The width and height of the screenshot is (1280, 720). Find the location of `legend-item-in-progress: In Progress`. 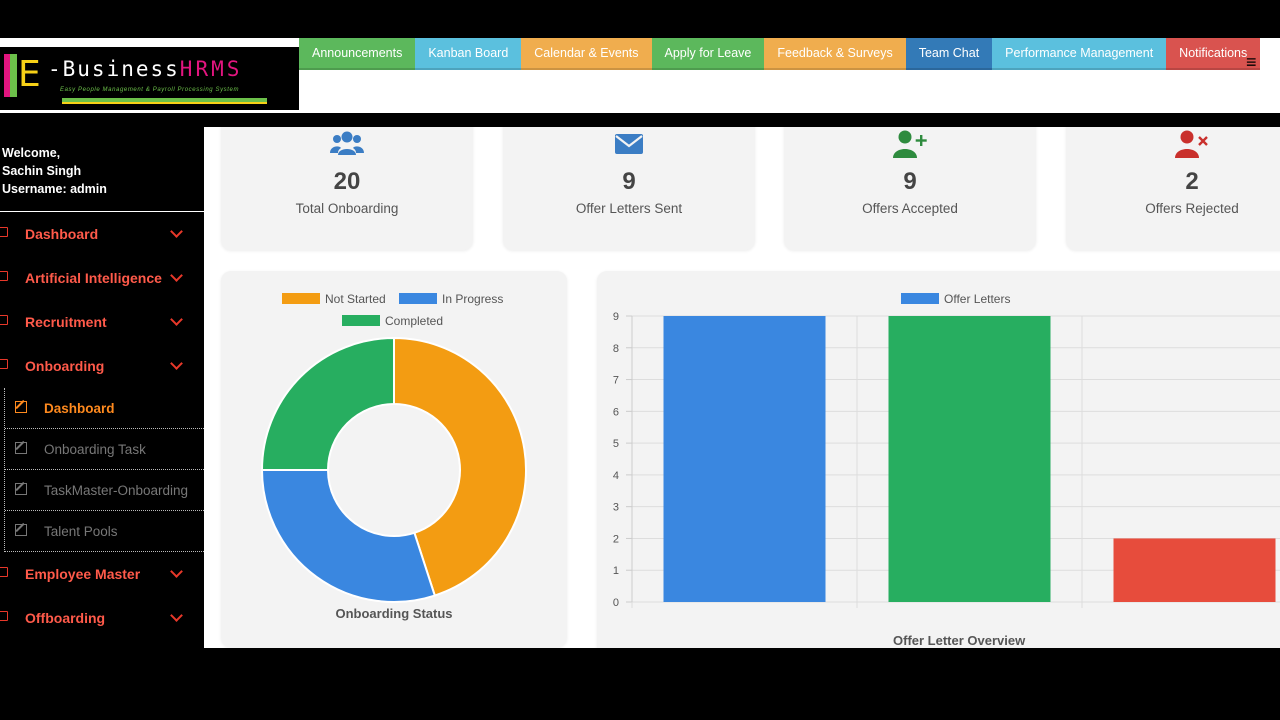

legend-item-in-progress: In Progress is located at coordinates (451, 299).